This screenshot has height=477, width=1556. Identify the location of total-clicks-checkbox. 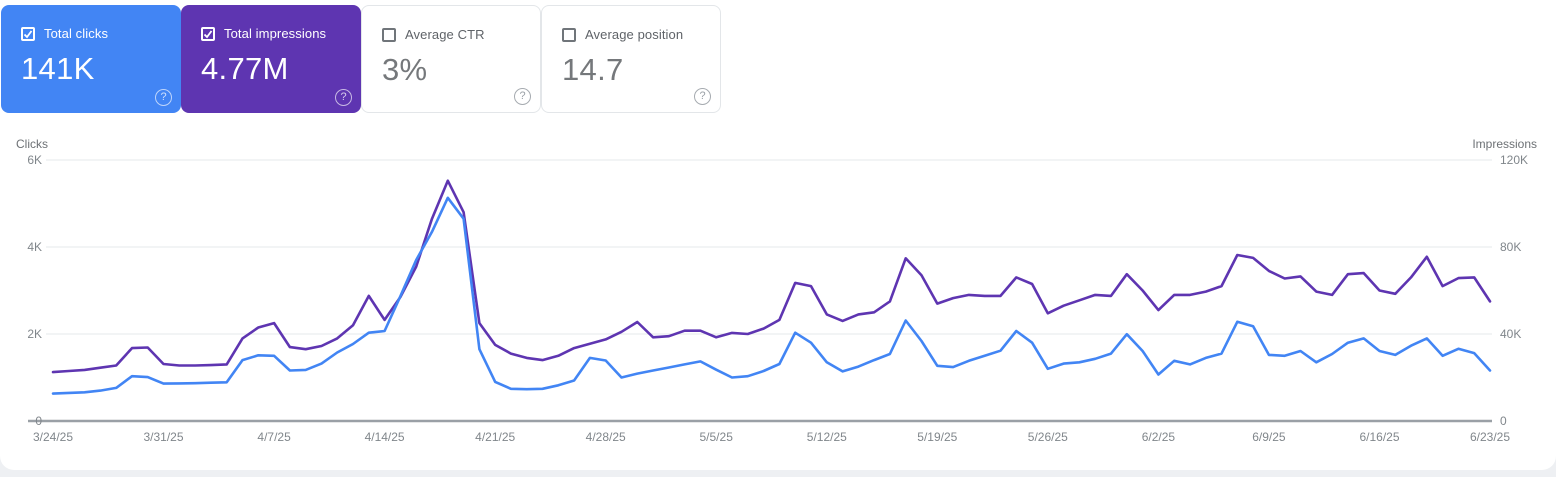
(28, 33).